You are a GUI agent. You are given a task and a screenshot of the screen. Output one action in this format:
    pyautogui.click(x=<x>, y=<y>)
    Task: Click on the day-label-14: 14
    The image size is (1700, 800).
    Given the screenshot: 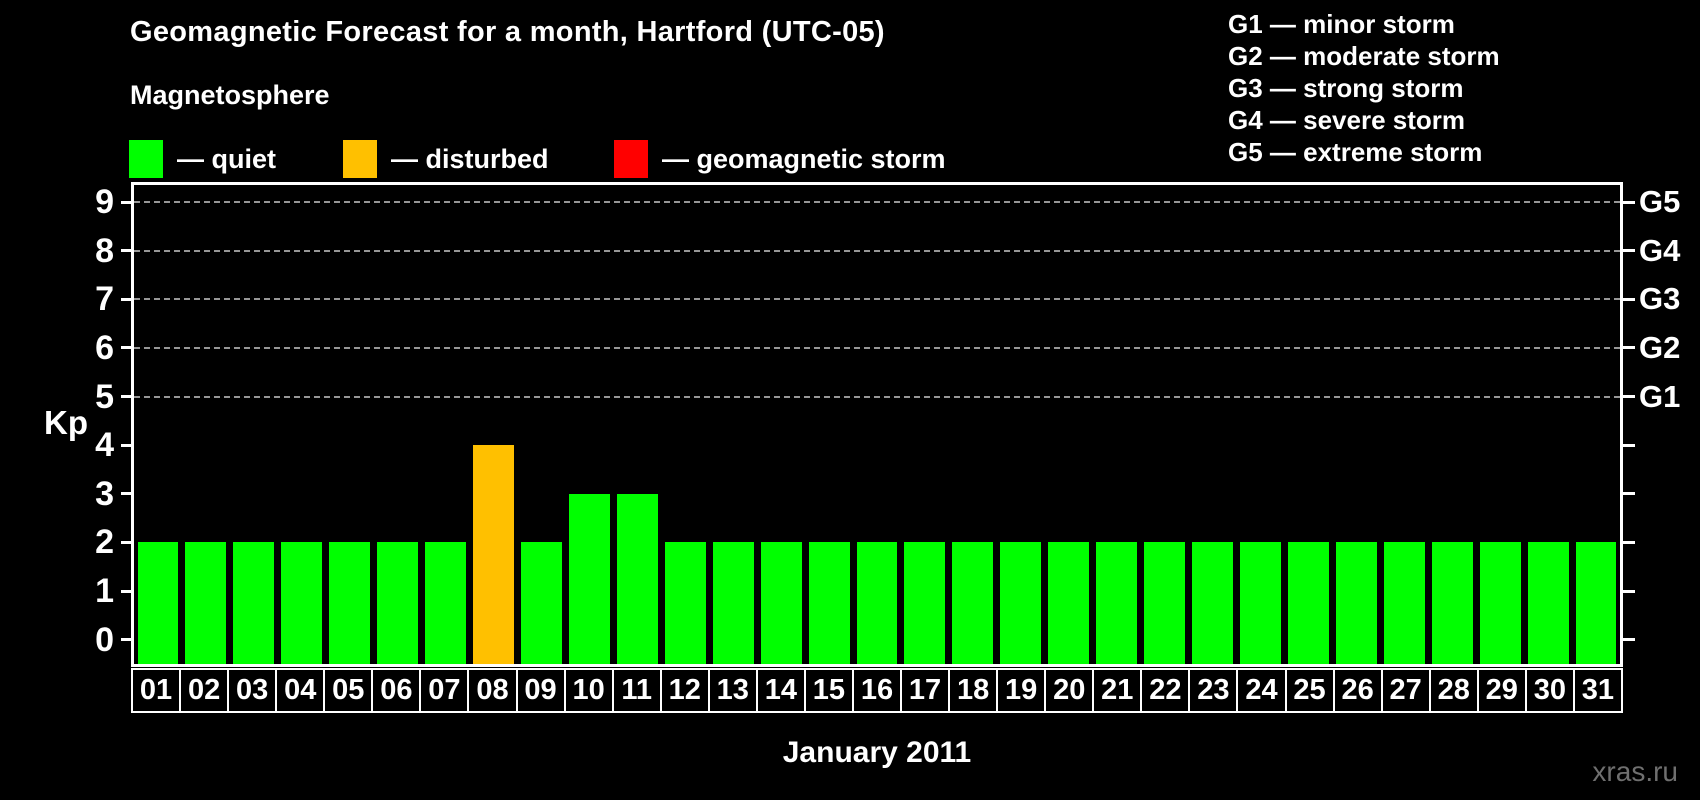 What is the action you would take?
    pyautogui.click(x=780, y=690)
    